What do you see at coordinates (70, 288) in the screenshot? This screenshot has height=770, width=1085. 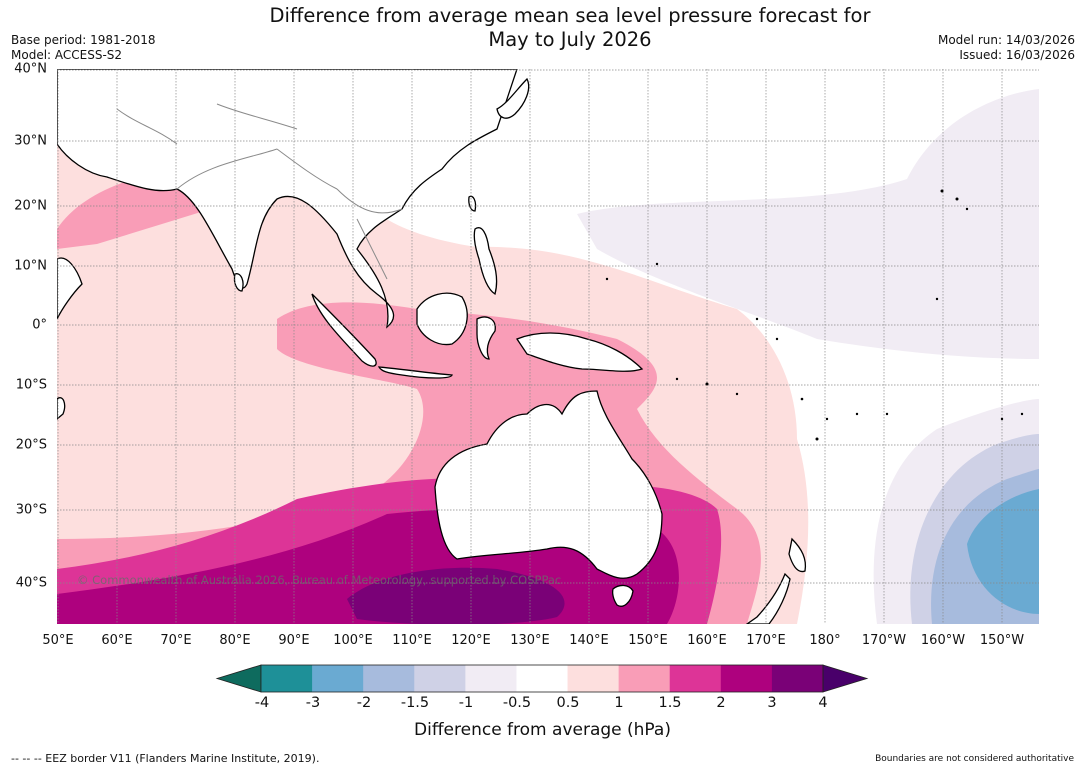 I see `land-africa-horn` at bounding box center [70, 288].